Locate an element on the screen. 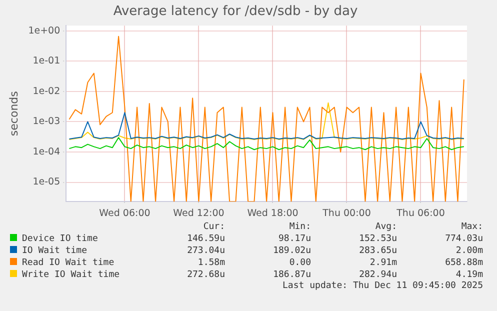  x-tick-label: Wed 06:00 is located at coordinates (124, 213).